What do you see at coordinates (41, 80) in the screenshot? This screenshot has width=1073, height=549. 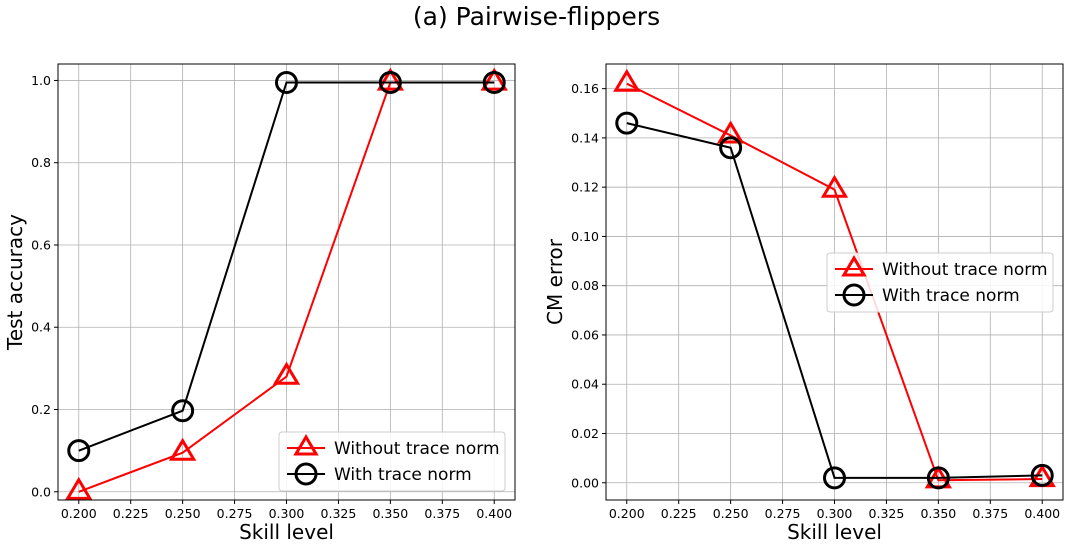 I see `y-tick-label: 1.0` at bounding box center [41, 80].